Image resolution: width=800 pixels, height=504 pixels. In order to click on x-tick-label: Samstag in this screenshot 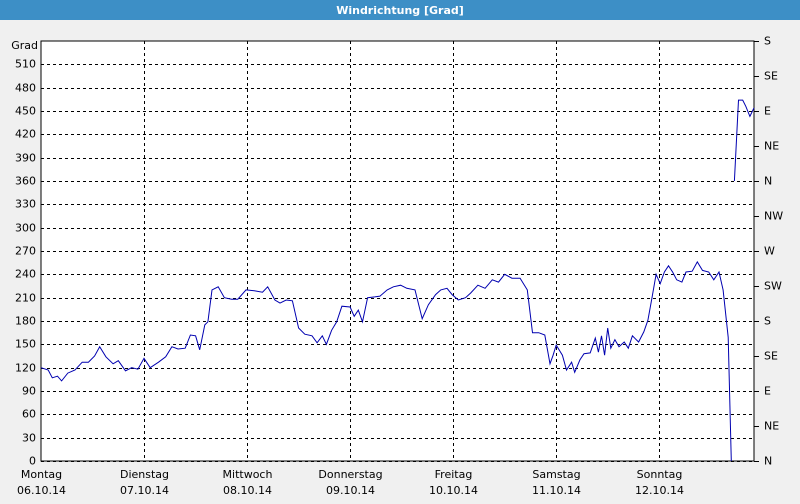, I will do `click(556, 474)`.